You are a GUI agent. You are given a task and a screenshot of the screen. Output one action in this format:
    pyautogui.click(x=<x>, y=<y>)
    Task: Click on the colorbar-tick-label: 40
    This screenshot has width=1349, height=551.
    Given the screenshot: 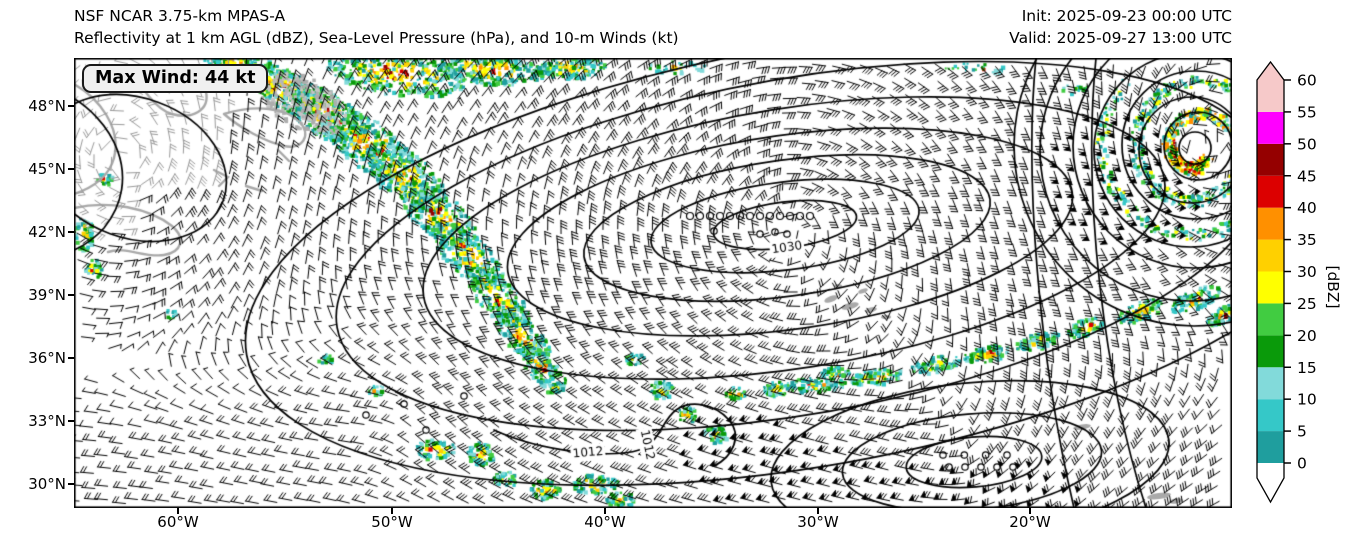 What is the action you would take?
    pyautogui.click(x=1307, y=208)
    